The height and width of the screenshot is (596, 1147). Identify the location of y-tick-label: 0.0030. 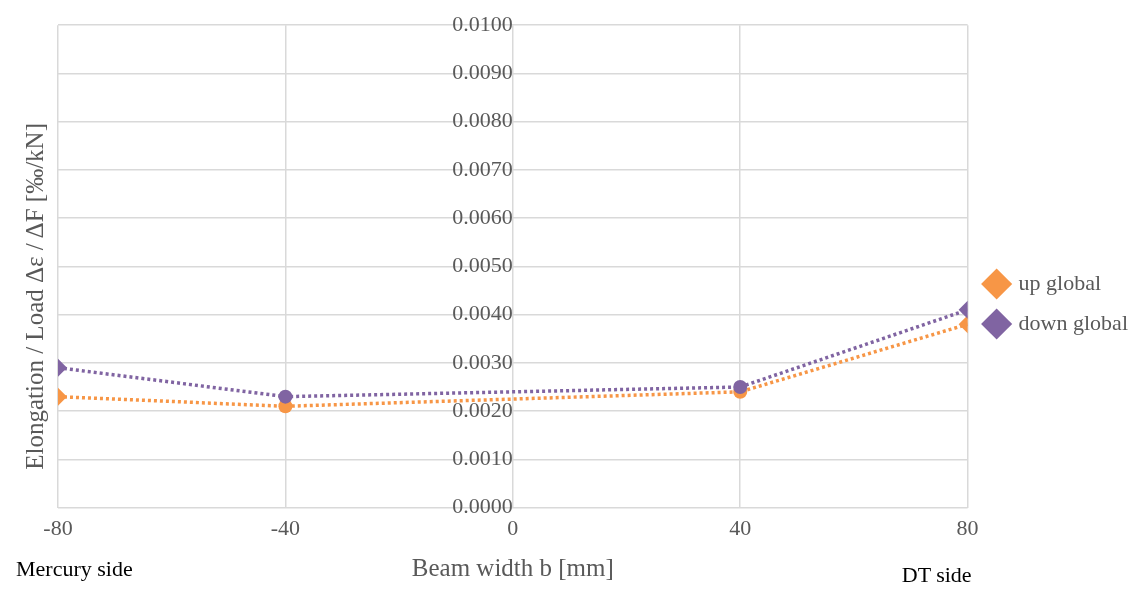
(482, 361).